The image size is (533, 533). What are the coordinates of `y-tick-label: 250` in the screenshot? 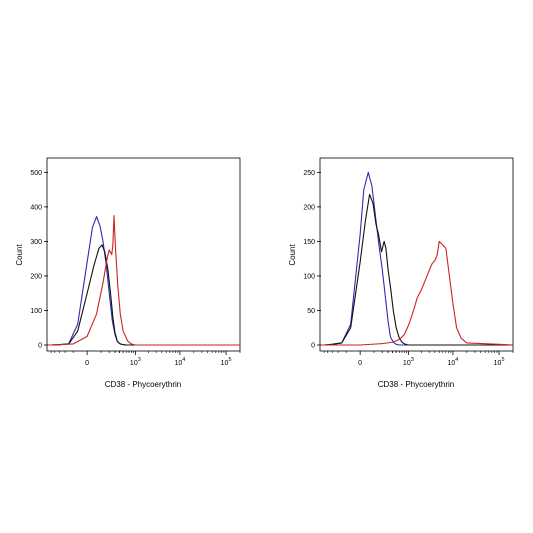 It's located at (309, 173).